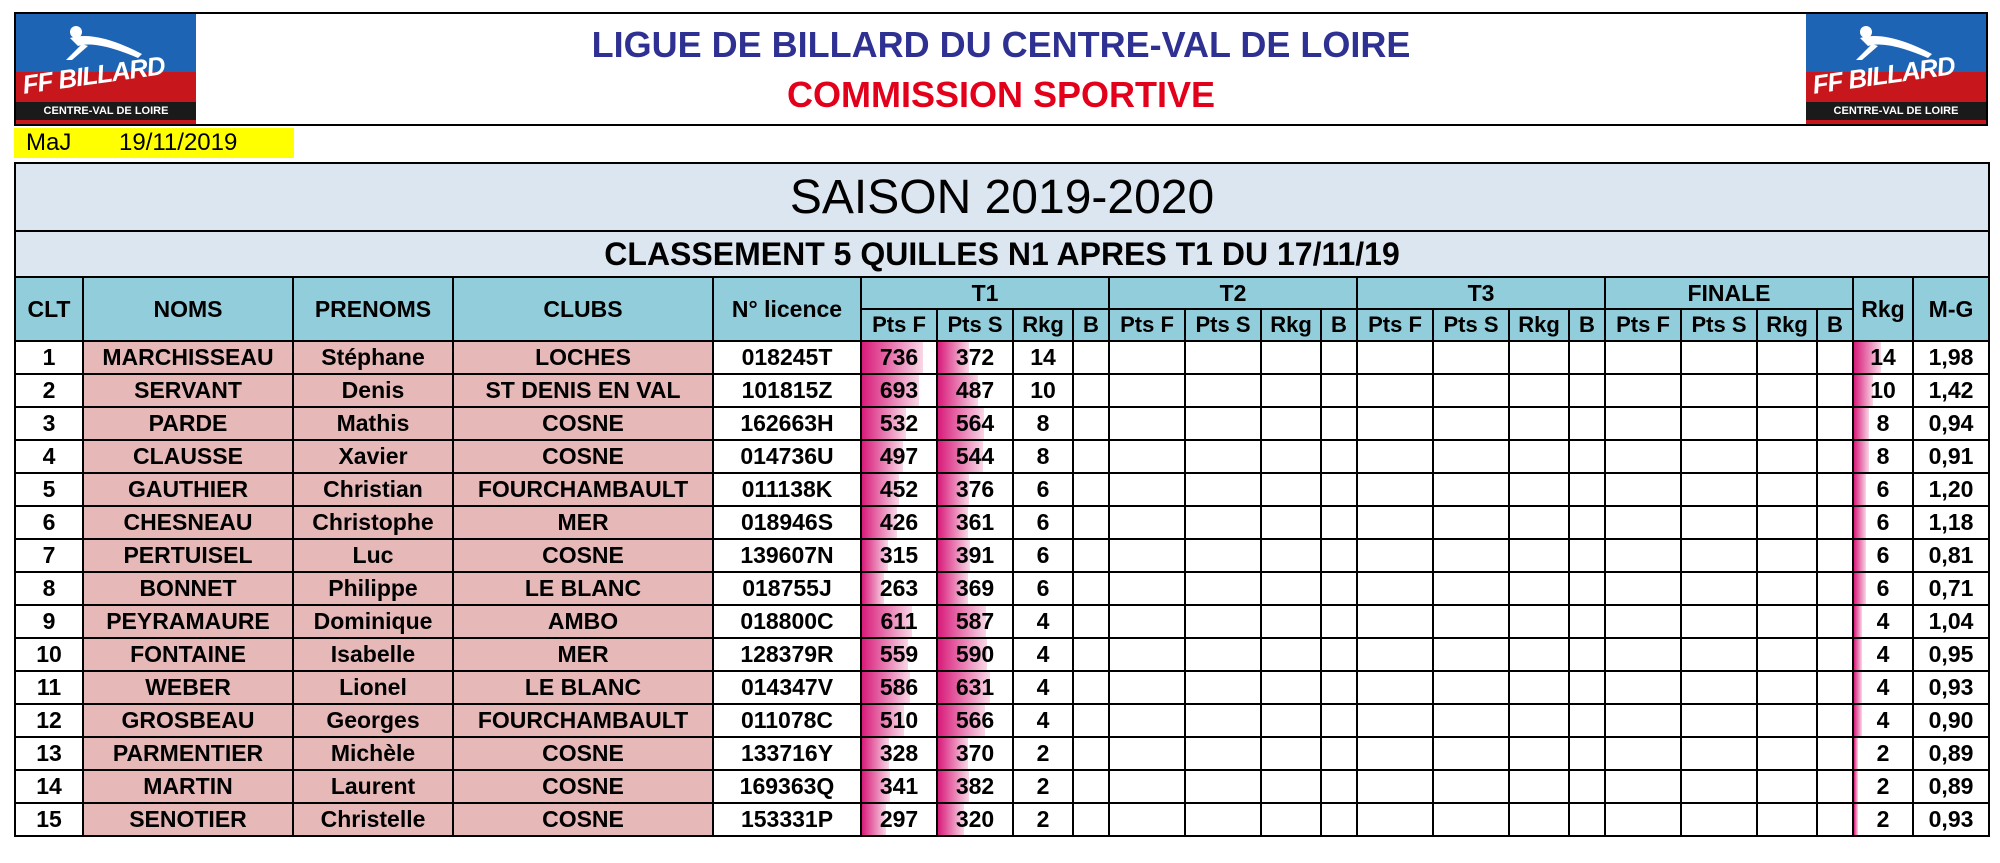 Image resolution: width=2000 pixels, height=863 pixels. I want to click on cell-t1-pts-s: 487, so click(975, 390).